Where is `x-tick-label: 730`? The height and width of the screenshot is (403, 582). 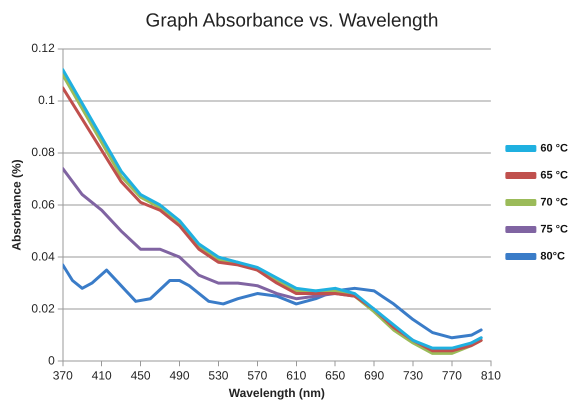 x-tick-label: 730 is located at coordinates (413, 375).